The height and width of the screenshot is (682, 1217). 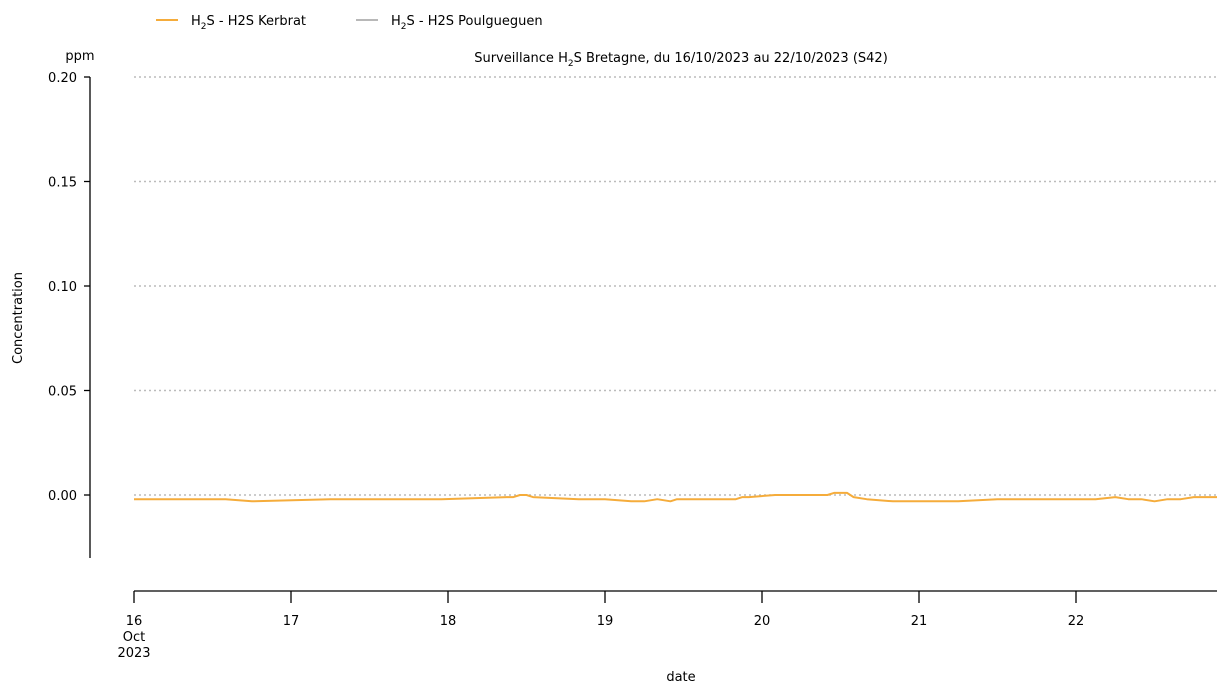 What do you see at coordinates (18, 318) in the screenshot?
I see `y-axis-label: Concentration` at bounding box center [18, 318].